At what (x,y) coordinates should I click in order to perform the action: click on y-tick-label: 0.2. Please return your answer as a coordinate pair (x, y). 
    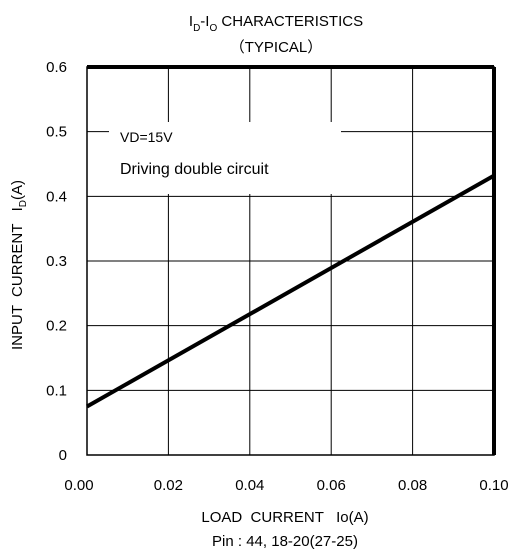
    Looking at the image, I should click on (56, 326).